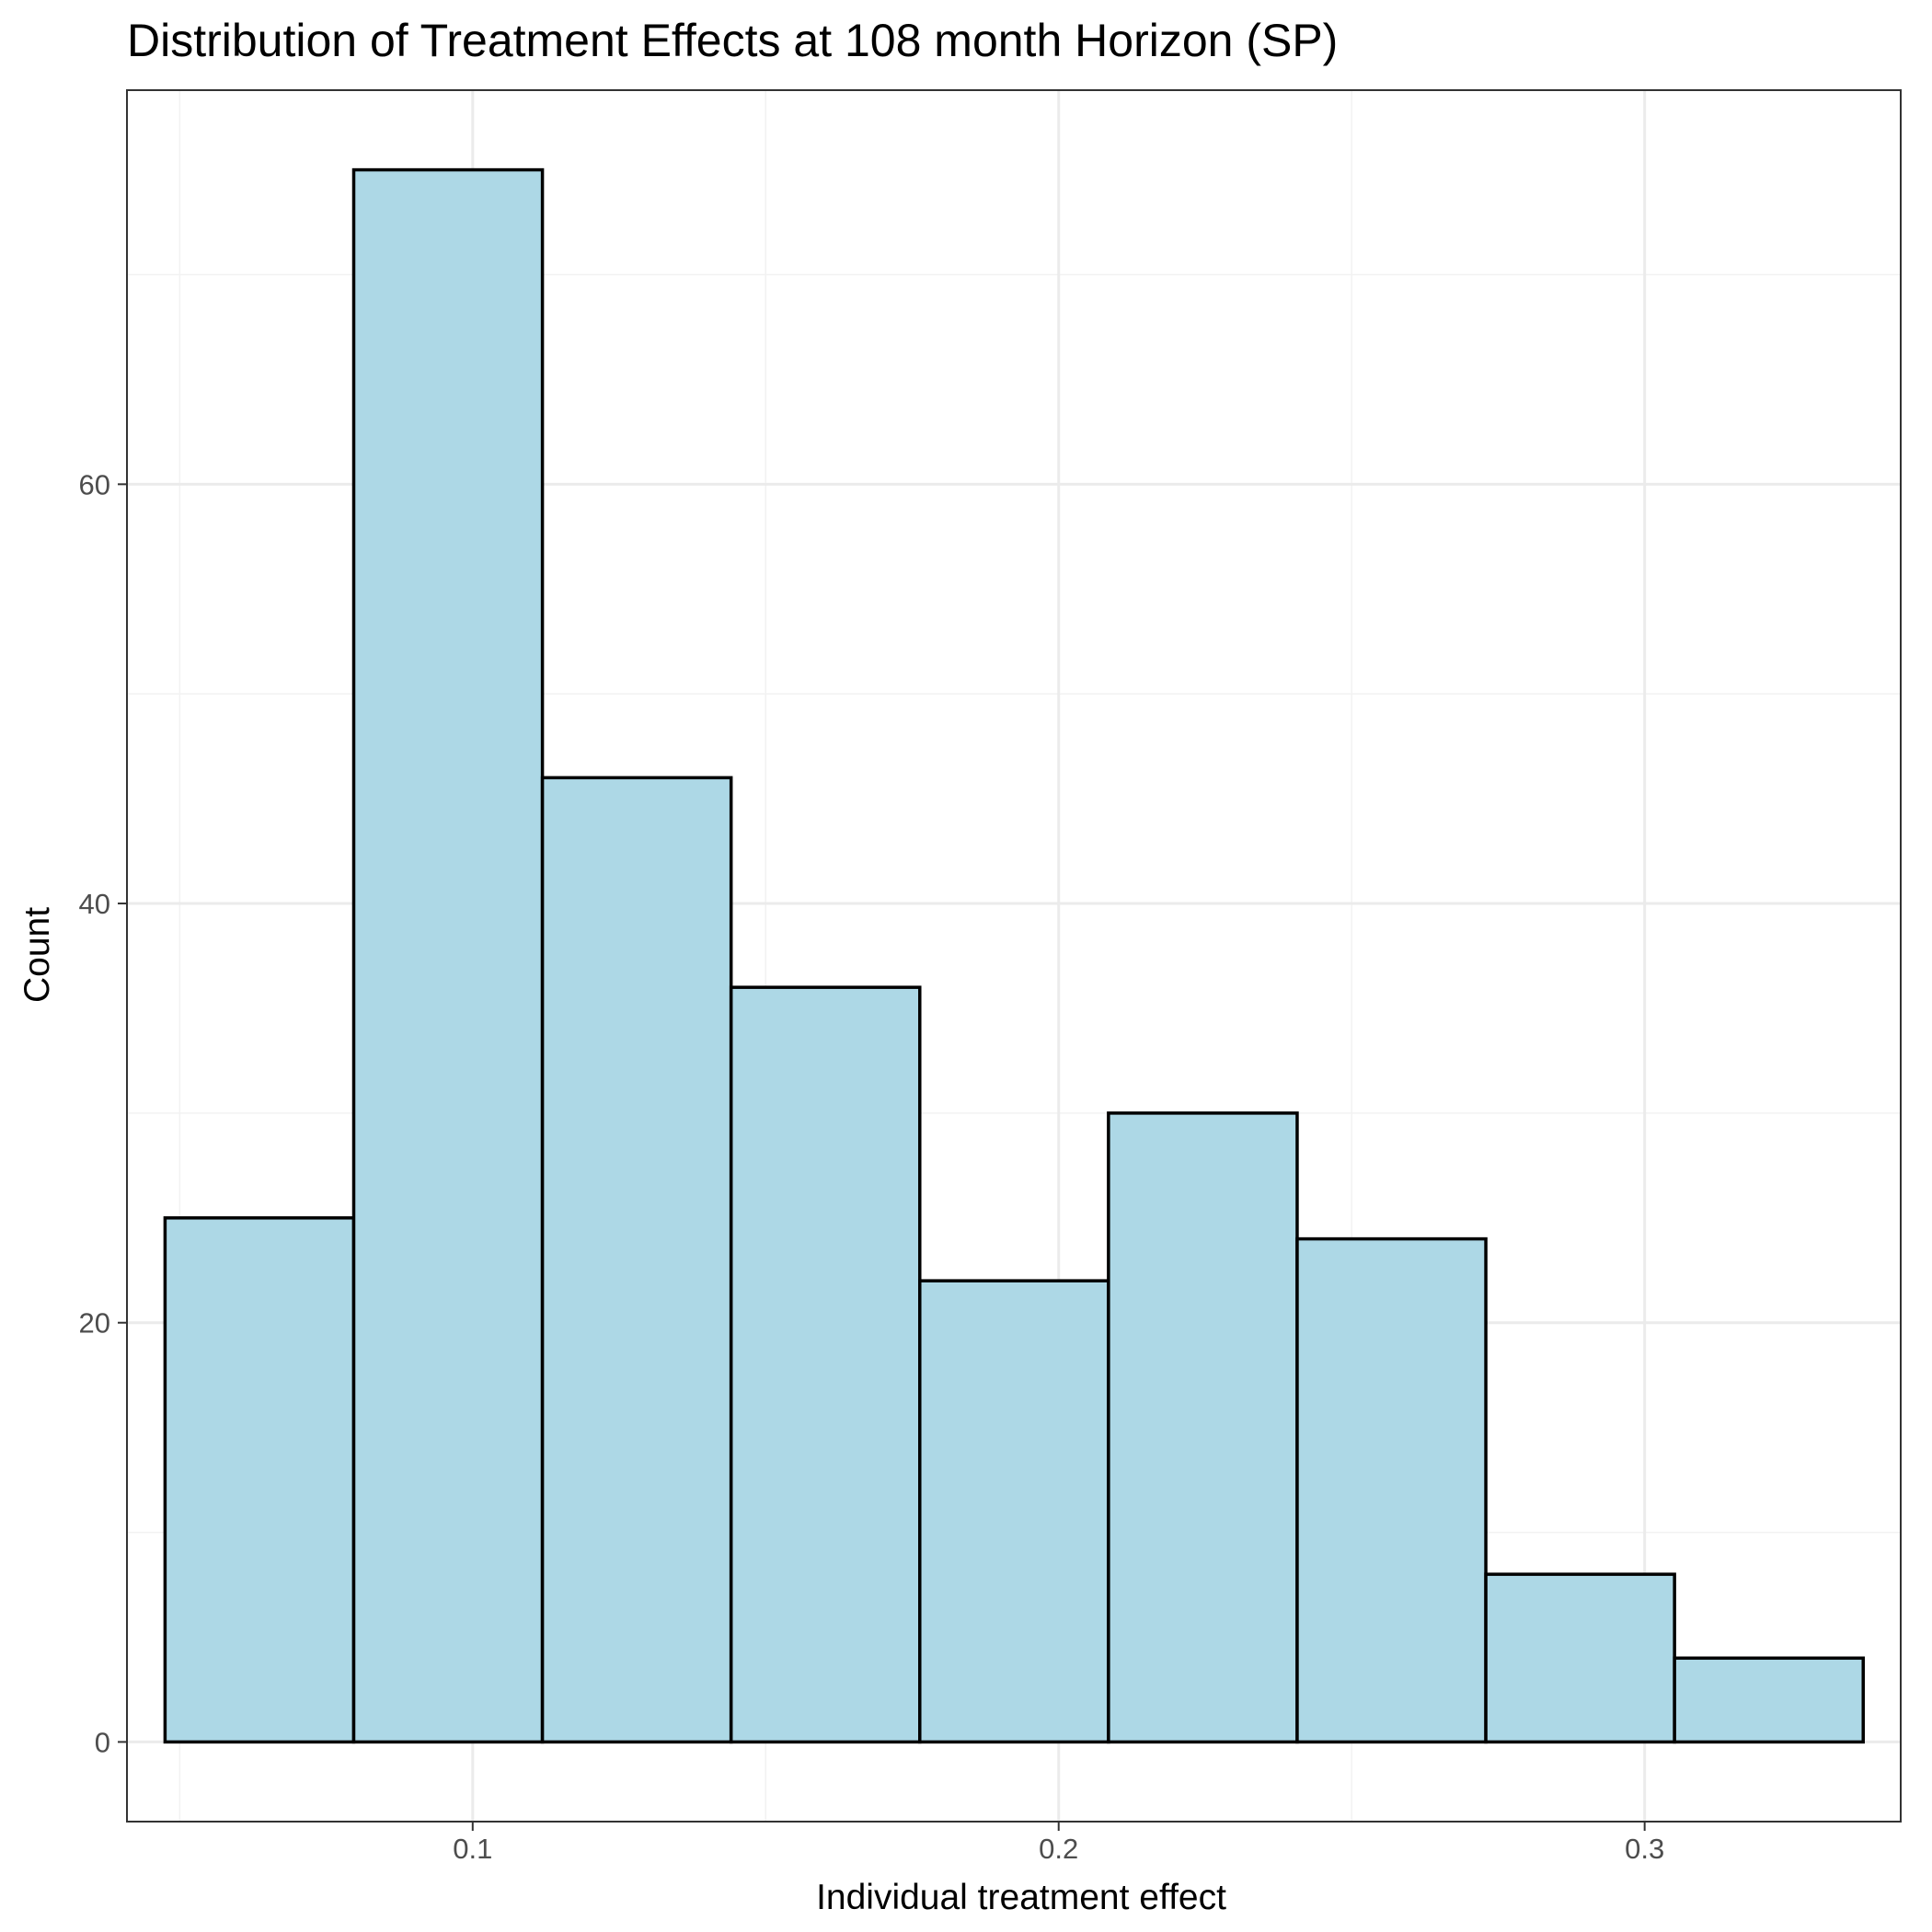 The height and width of the screenshot is (1932, 1932). Describe the element at coordinates (1021, 1897) in the screenshot. I see `x-axis-title: Individual treatment effect` at that location.